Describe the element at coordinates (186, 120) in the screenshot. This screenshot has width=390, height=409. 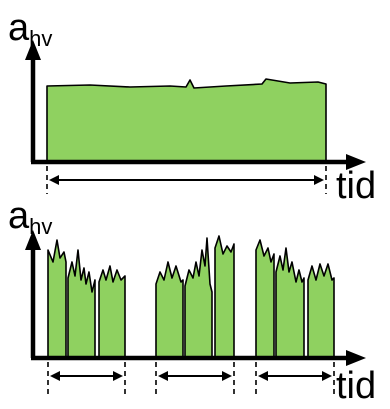
I see `top-signal-block` at that location.